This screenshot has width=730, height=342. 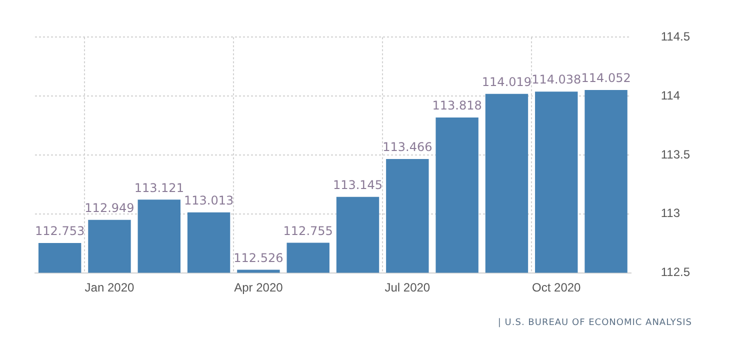 What do you see at coordinates (159, 187) in the screenshot?
I see `data-label: 113.121` at bounding box center [159, 187].